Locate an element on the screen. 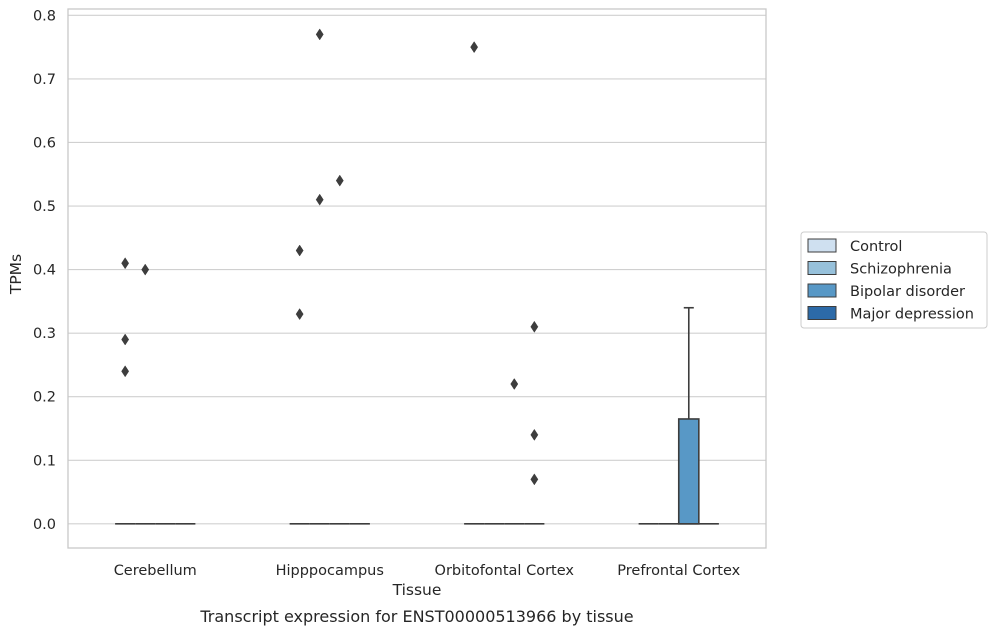 The image size is (997, 635). x-tick-label: Prefrontal Cortex is located at coordinates (678, 571).